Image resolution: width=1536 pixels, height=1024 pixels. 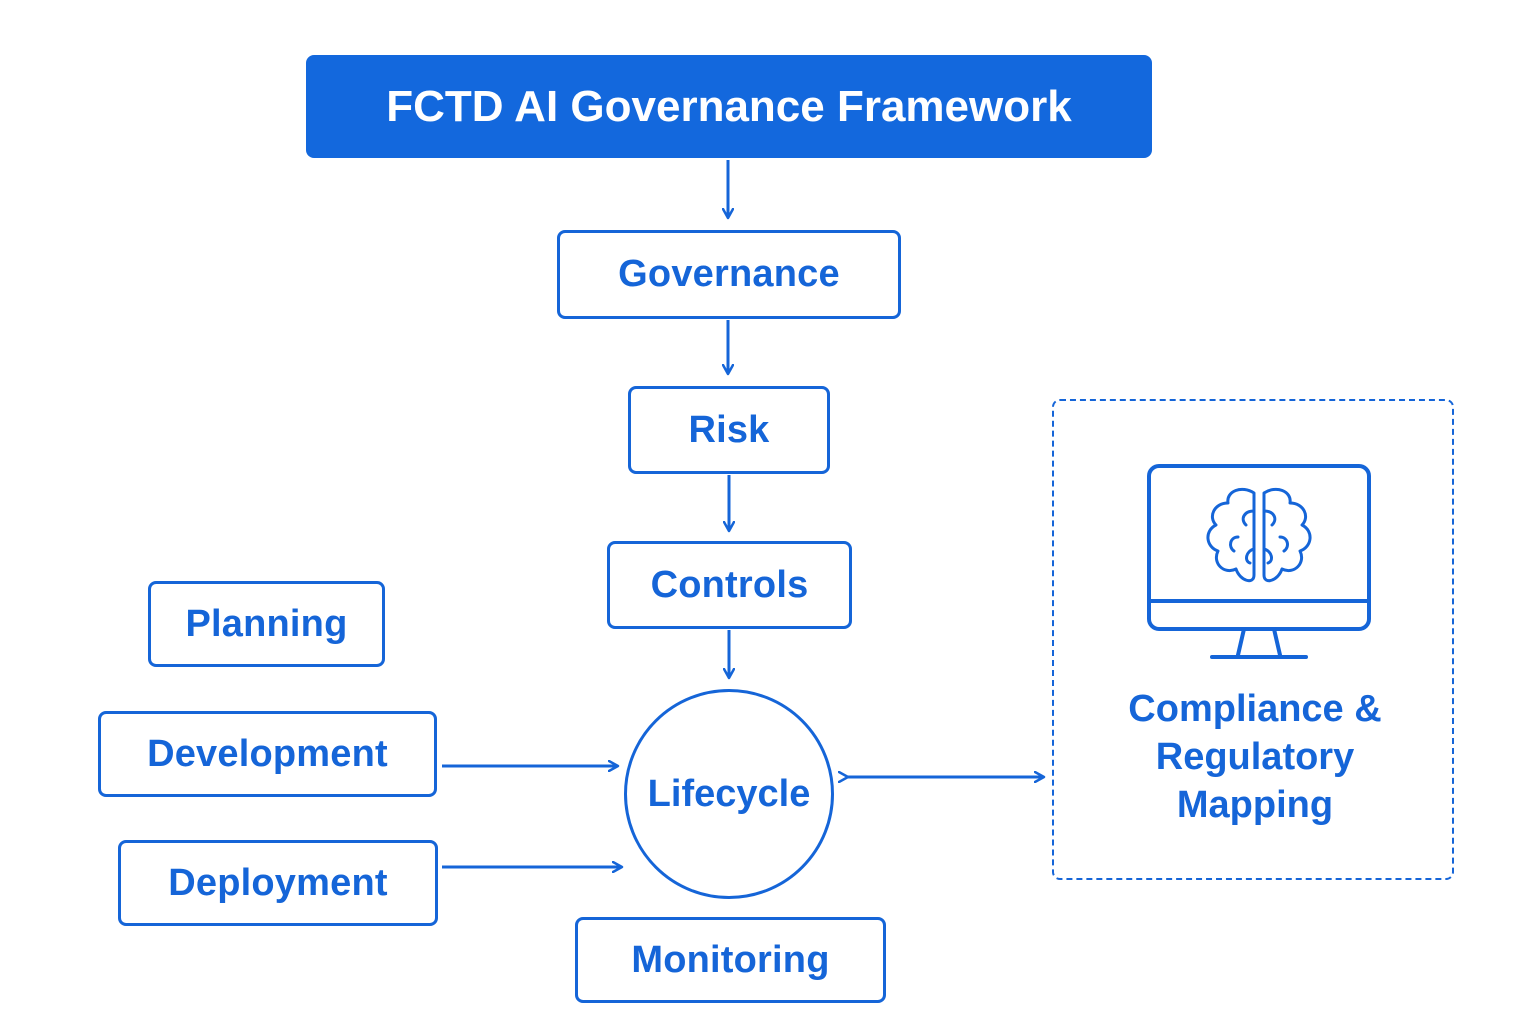 What do you see at coordinates (729, 106) in the screenshot?
I see `framework-title: FCTD AI Governance Framework` at bounding box center [729, 106].